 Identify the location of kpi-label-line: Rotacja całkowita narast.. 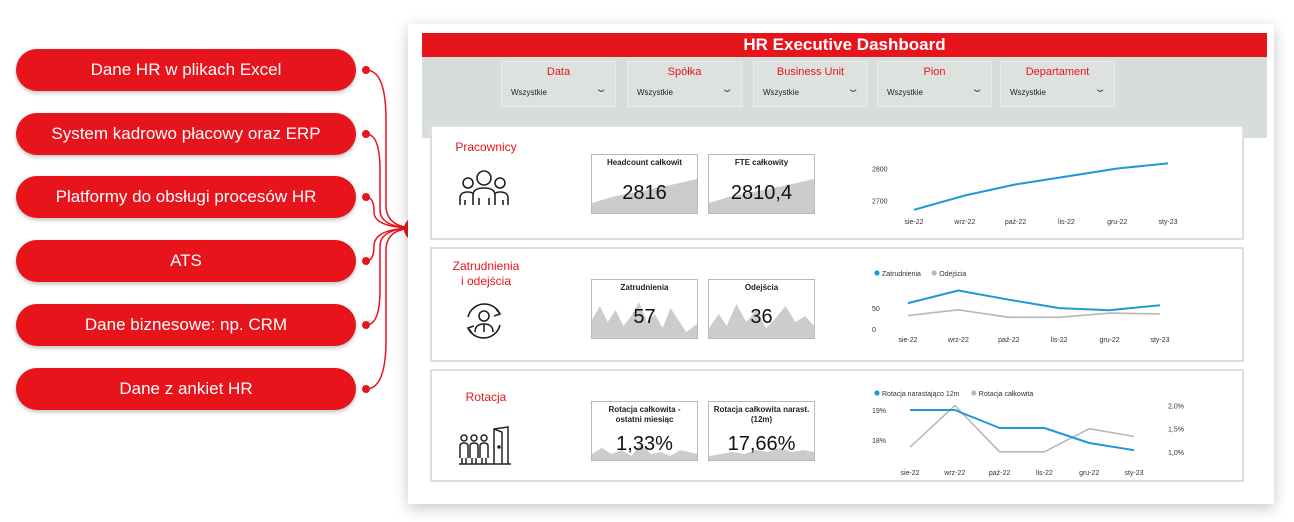
(761, 409).